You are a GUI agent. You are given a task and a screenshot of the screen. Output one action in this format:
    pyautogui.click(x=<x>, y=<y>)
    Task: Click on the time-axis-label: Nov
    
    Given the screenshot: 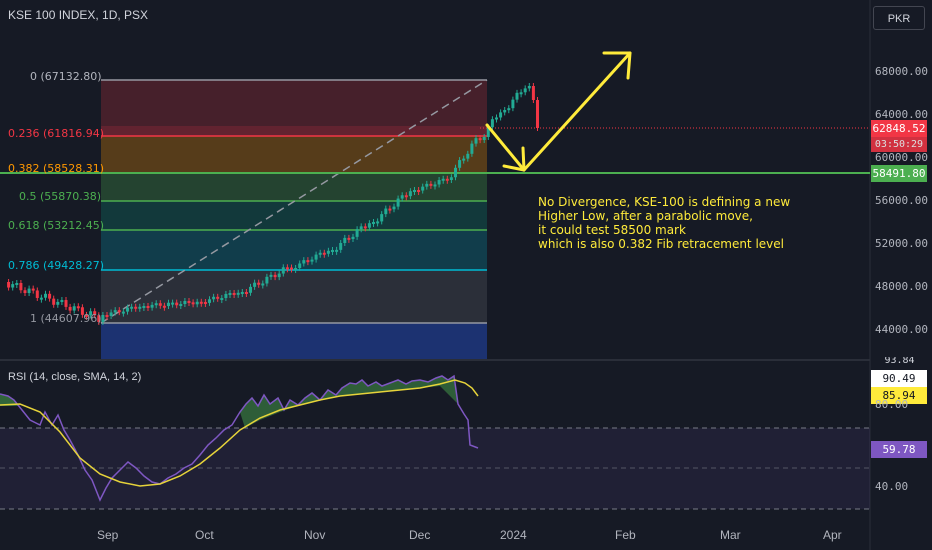 What is the action you would take?
    pyautogui.click(x=315, y=535)
    